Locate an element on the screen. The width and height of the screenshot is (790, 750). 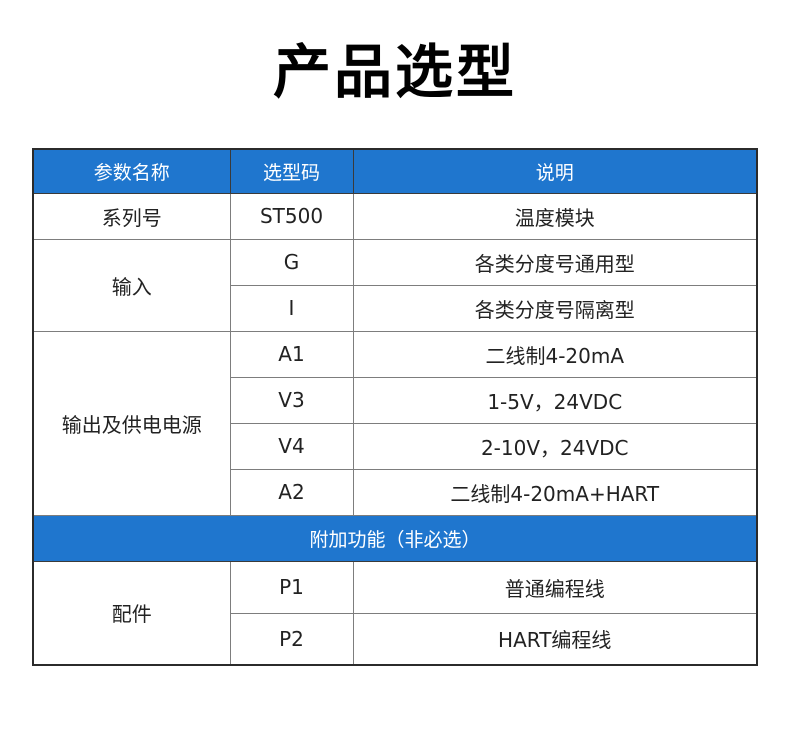
header-description: 说明 is located at coordinates (555, 171).